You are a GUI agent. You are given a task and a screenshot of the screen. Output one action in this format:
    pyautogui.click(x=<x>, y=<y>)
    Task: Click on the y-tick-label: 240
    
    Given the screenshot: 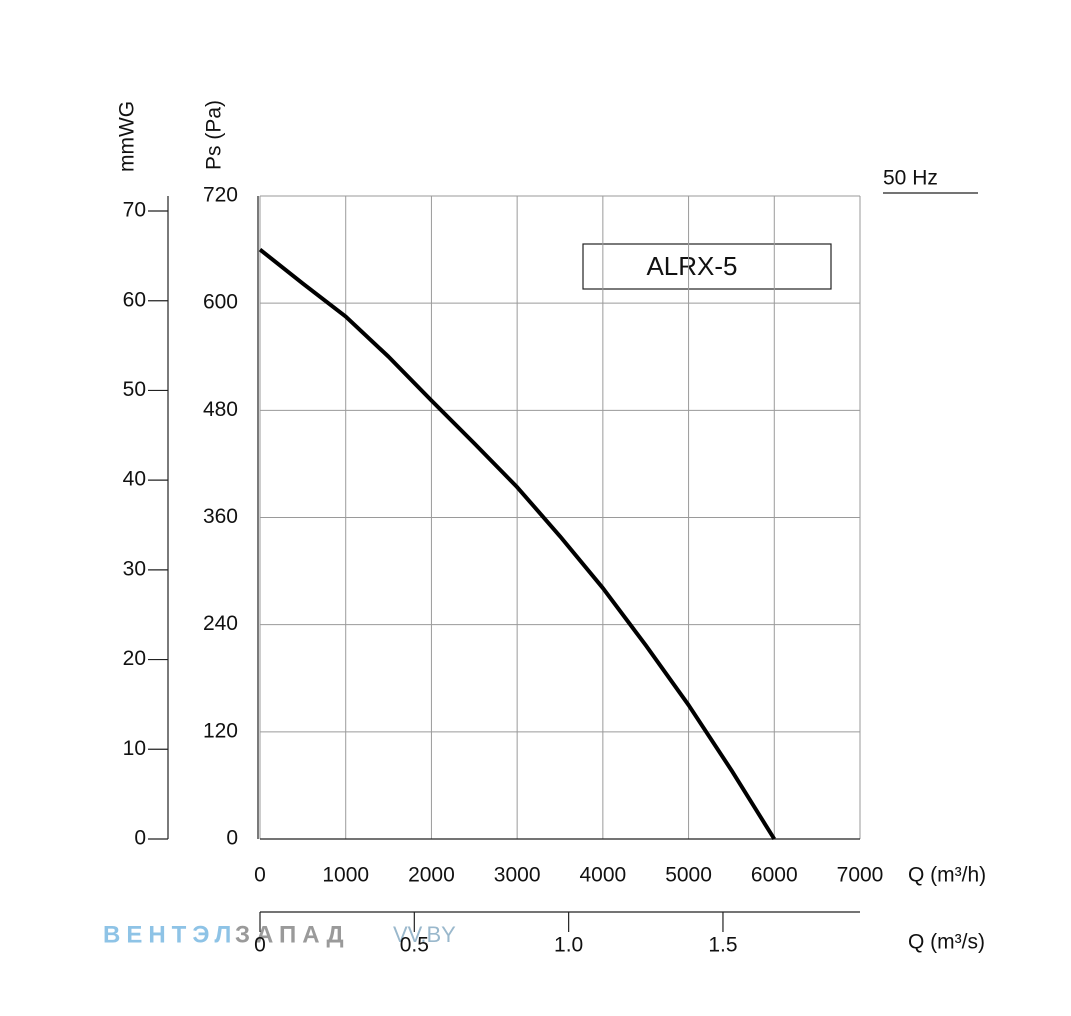 What is the action you would take?
    pyautogui.click(x=220, y=623)
    